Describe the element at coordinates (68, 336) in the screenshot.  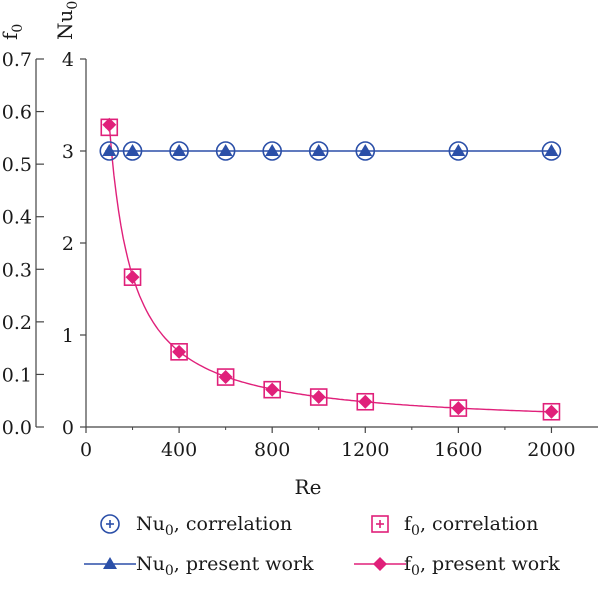
I see `nu0-tick-label: 1` at that location.